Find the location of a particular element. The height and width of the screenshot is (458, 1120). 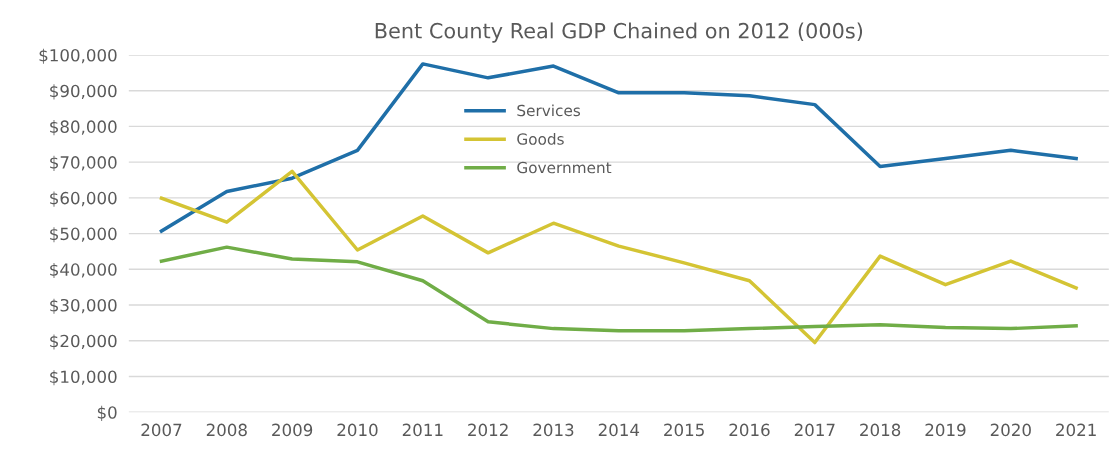

x-tick-label: 2007 is located at coordinates (161, 430).